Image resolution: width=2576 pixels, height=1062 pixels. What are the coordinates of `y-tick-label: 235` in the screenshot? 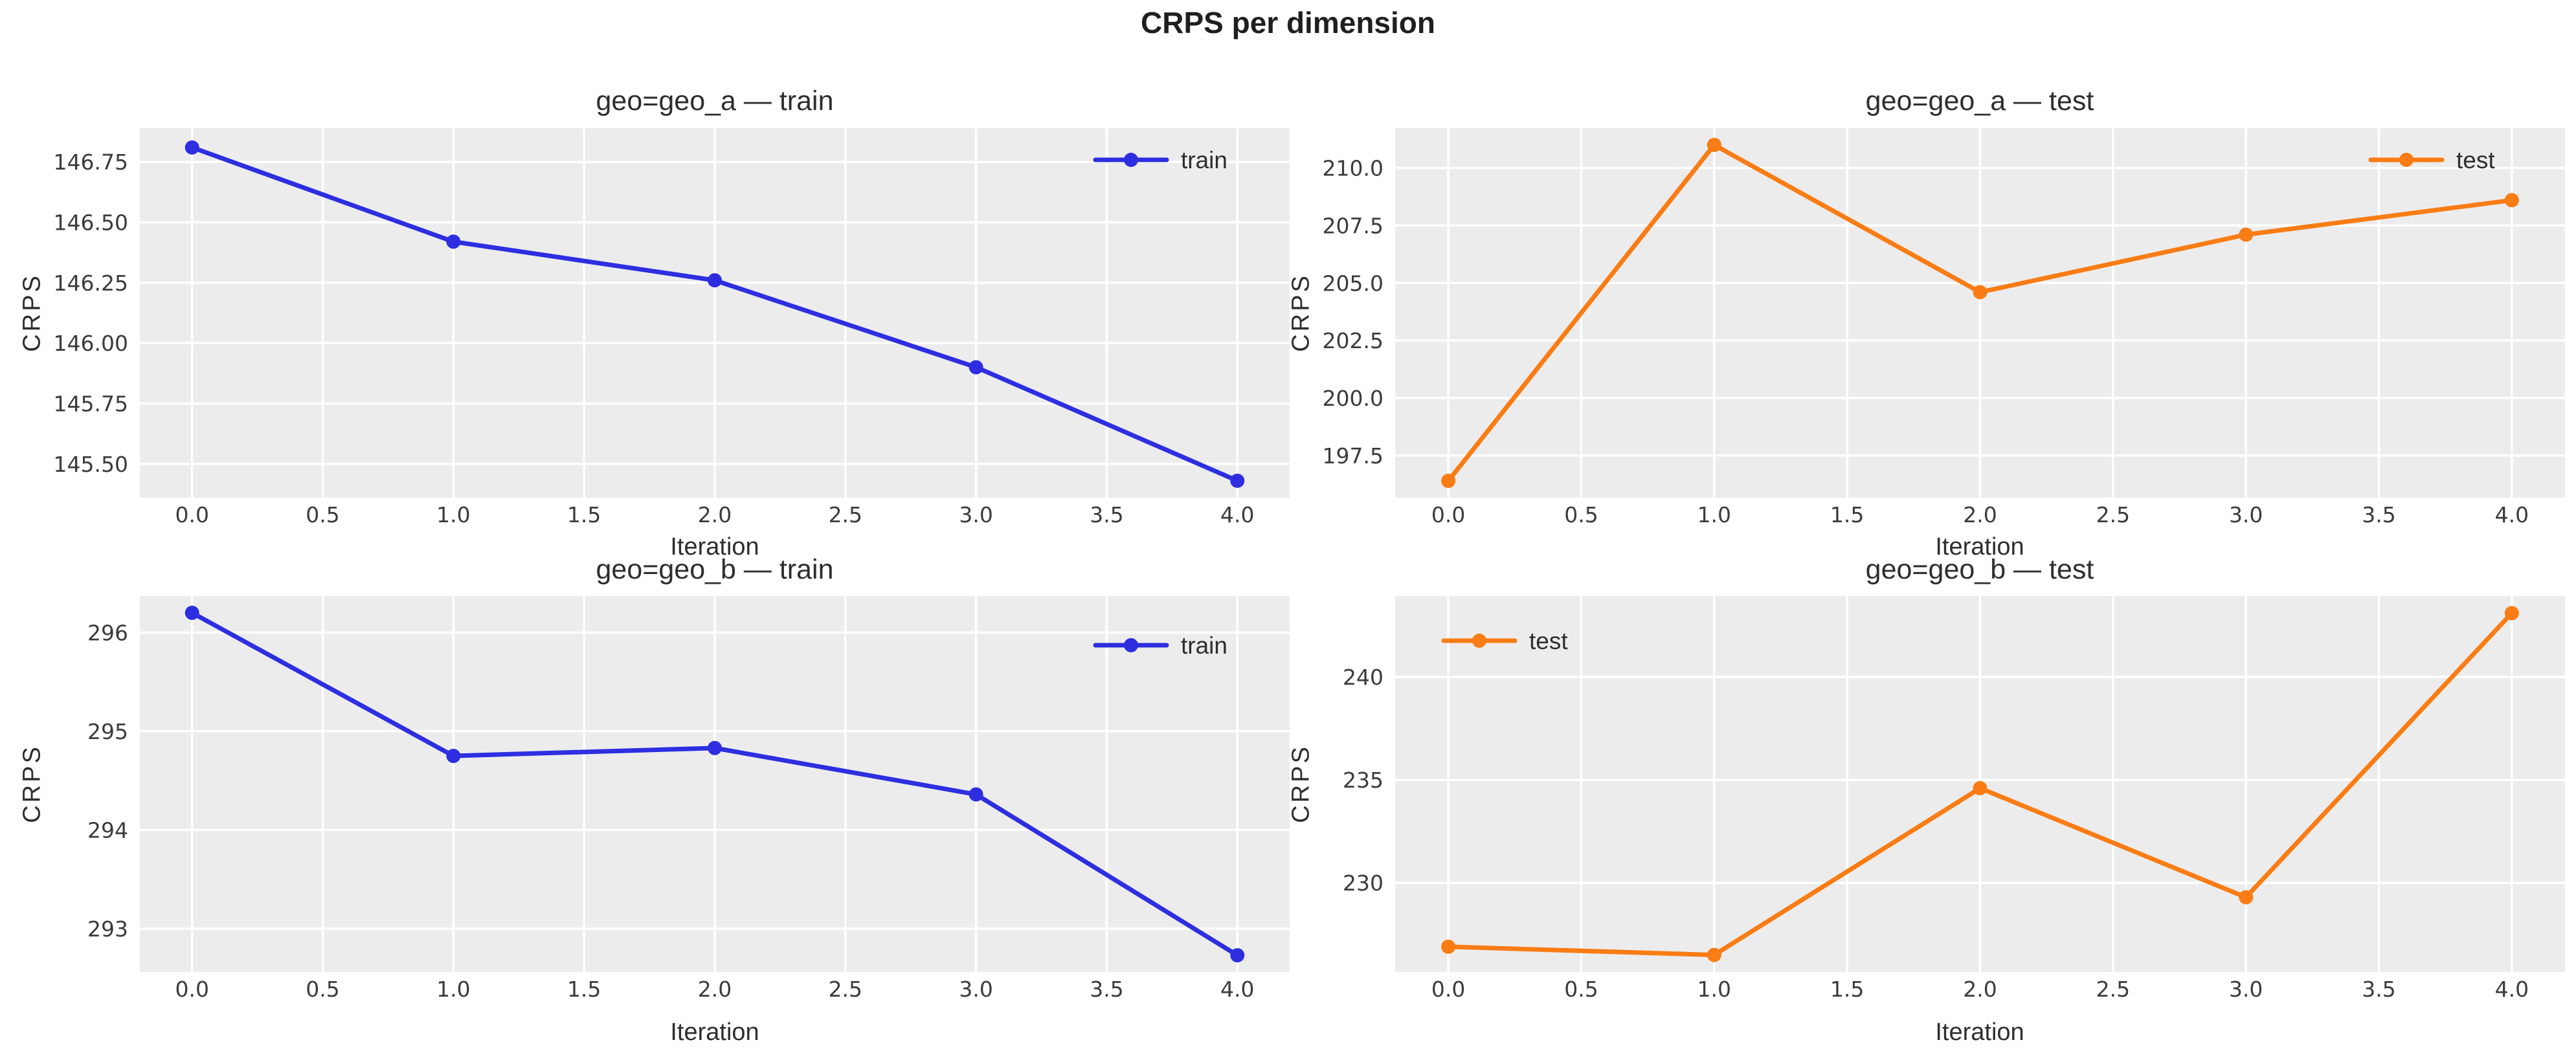 It's located at (1363, 780).